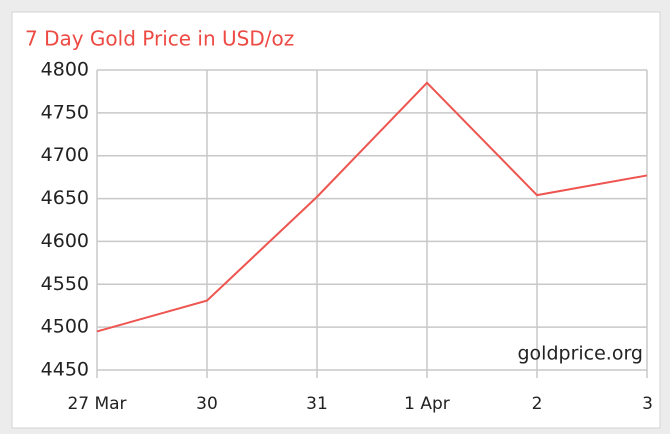 This screenshot has height=434, width=670. What do you see at coordinates (65, 155) in the screenshot?
I see `y-tick-label: 4700` at bounding box center [65, 155].